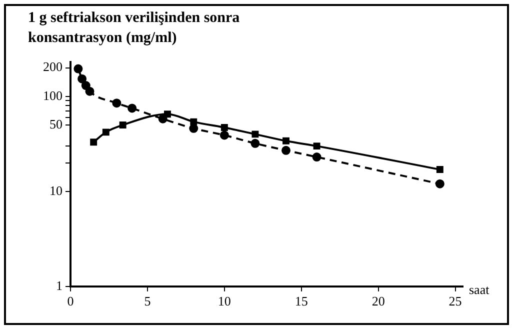 The image size is (513, 329). What do you see at coordinates (455, 301) in the screenshot?
I see `x-tick-label: 25` at bounding box center [455, 301].